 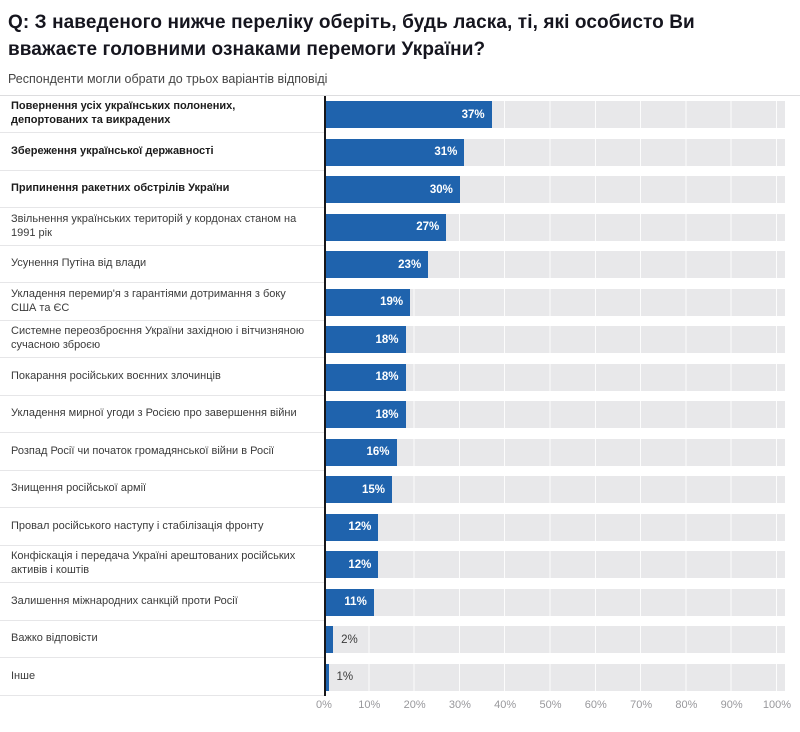 What do you see at coordinates (369, 704) in the screenshot?
I see `x-axis-tick-label: 10%` at bounding box center [369, 704].